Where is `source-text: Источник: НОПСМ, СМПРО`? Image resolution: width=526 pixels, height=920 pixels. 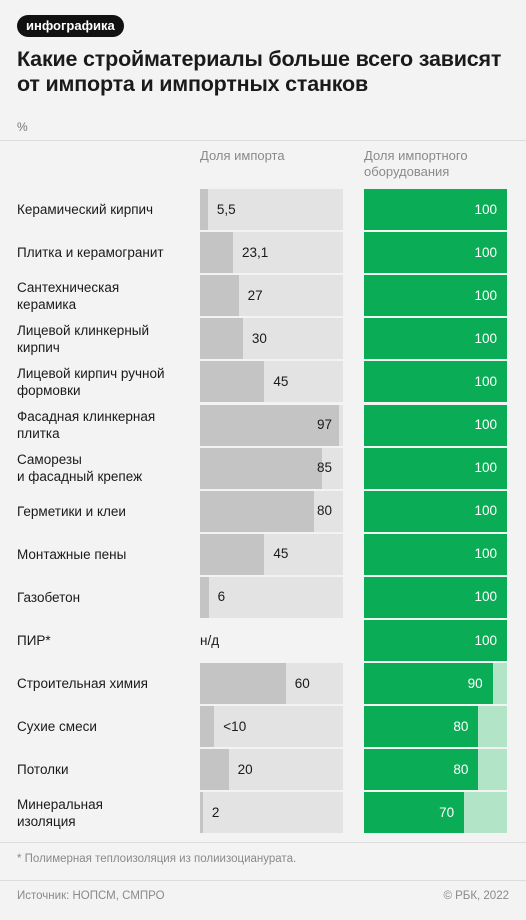 source-text: Источник: НОПСМ, СМПРО is located at coordinates (91, 896).